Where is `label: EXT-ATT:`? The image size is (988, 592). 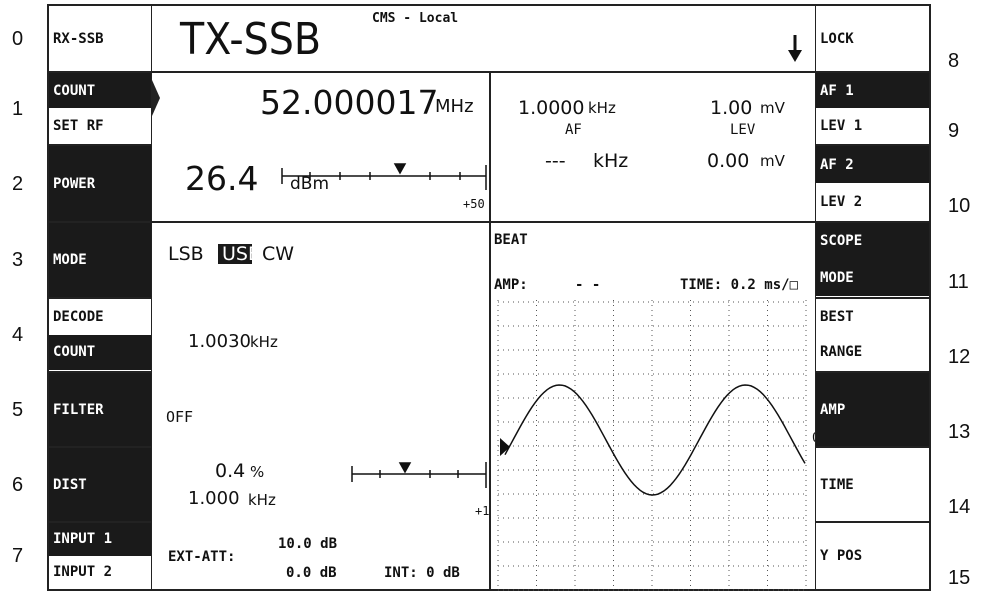 label: EXT-ATT: is located at coordinates (202, 557).